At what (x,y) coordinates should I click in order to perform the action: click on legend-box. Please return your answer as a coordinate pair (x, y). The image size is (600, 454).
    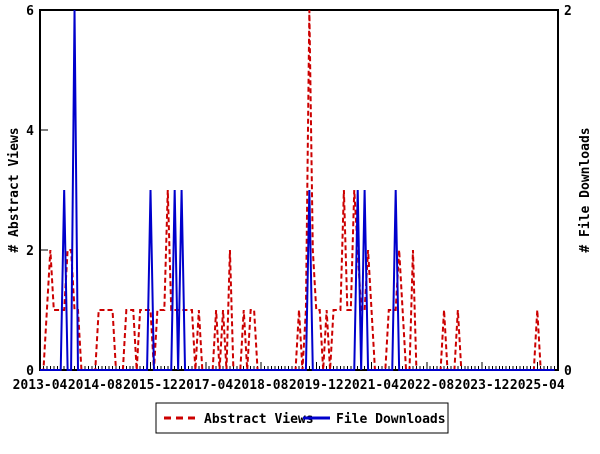
    Looking at the image, I should click on (302, 418).